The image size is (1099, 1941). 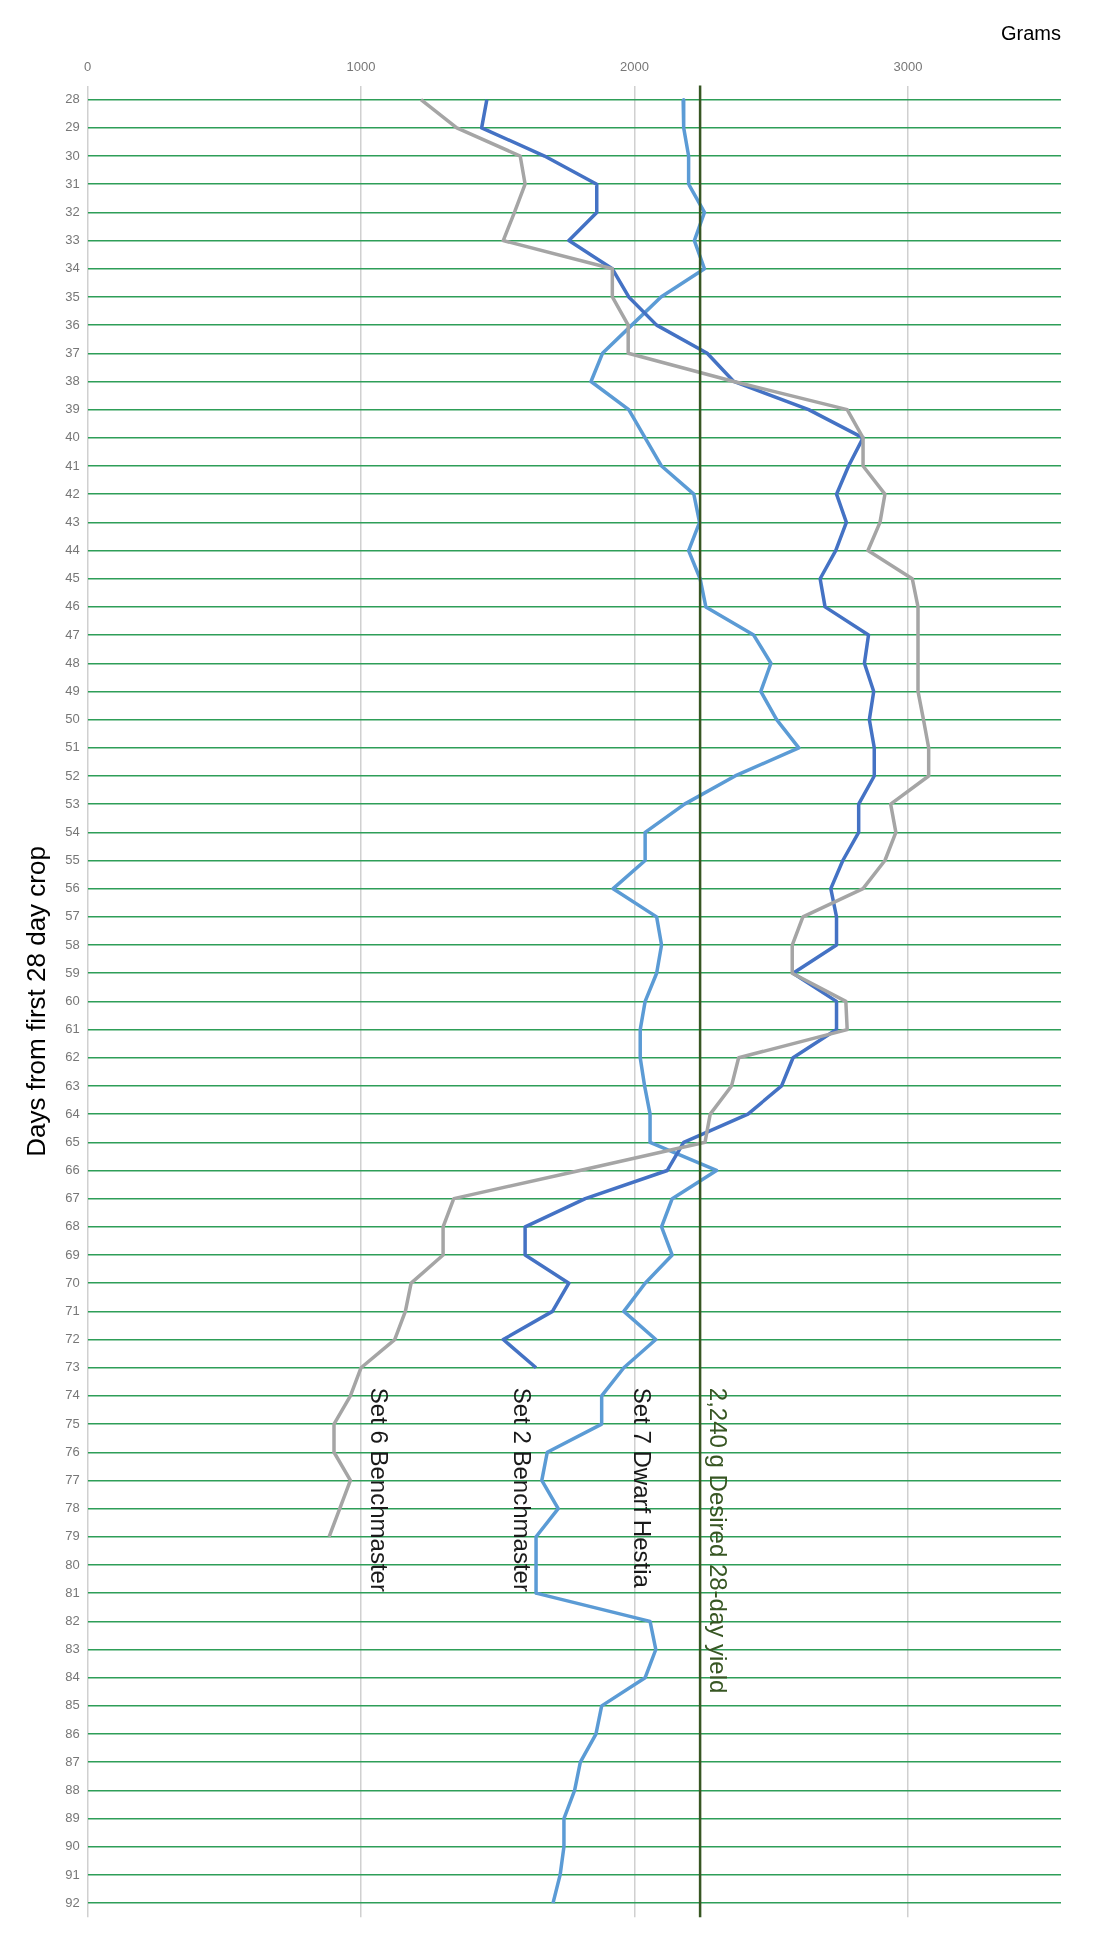 I want to click on y-tick-label: 50, so click(x=72, y=719).